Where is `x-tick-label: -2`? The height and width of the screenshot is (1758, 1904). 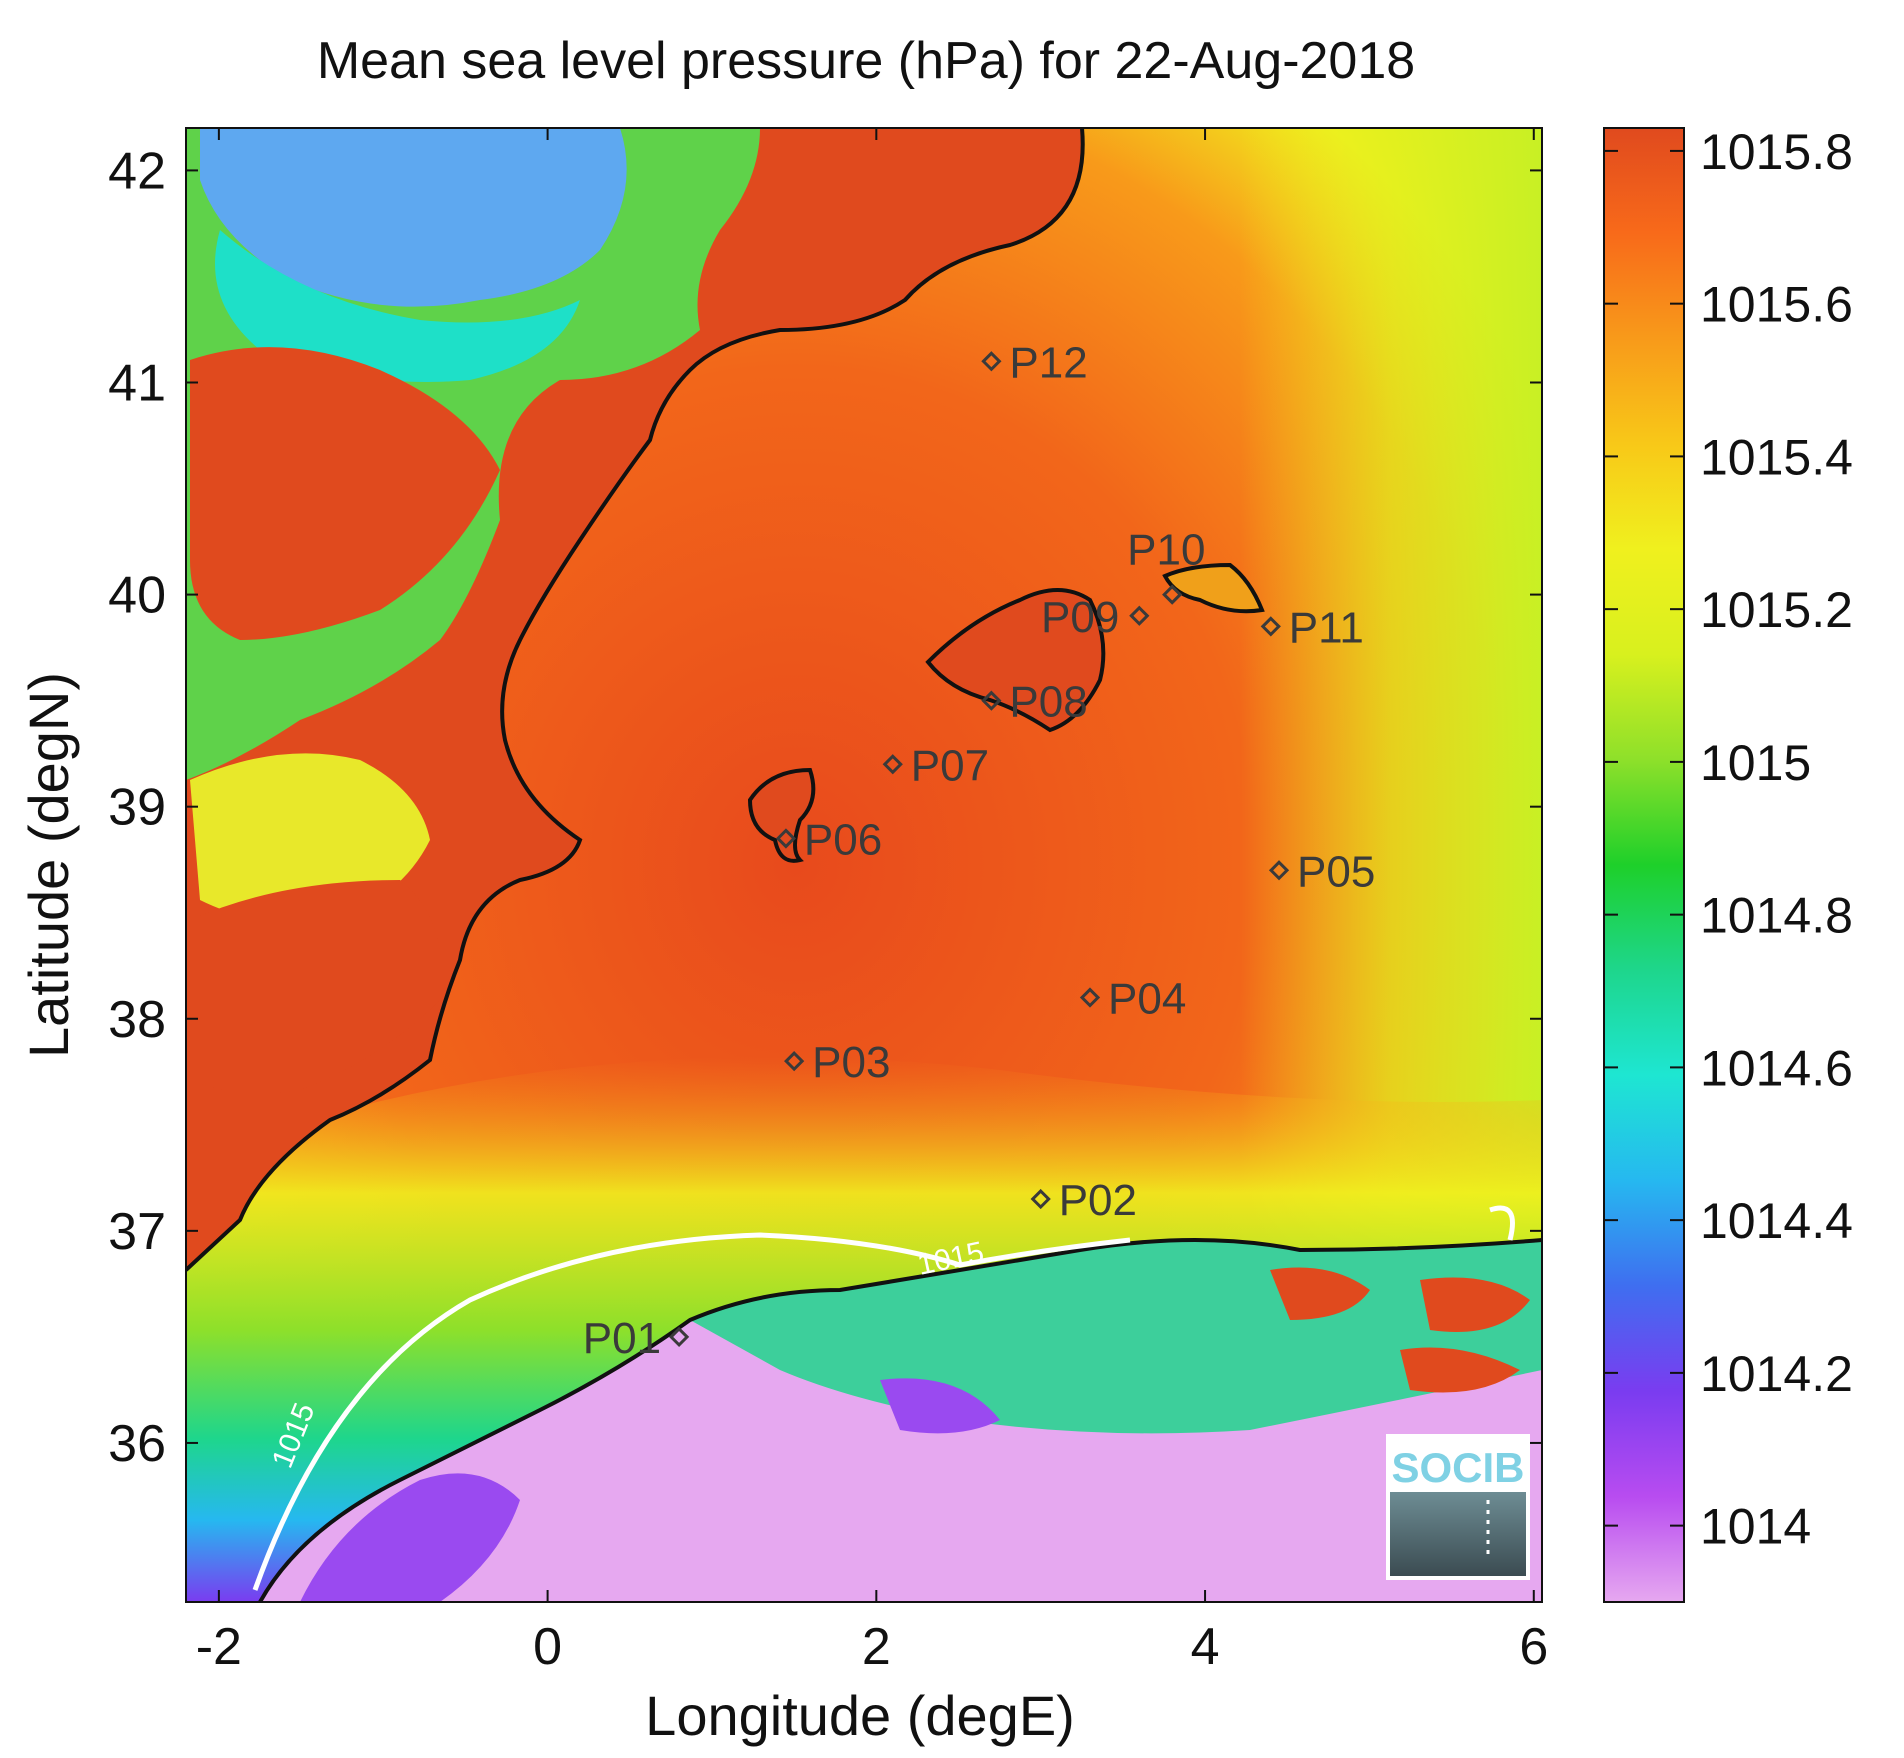
x-tick-label: -2 is located at coordinates (219, 1647).